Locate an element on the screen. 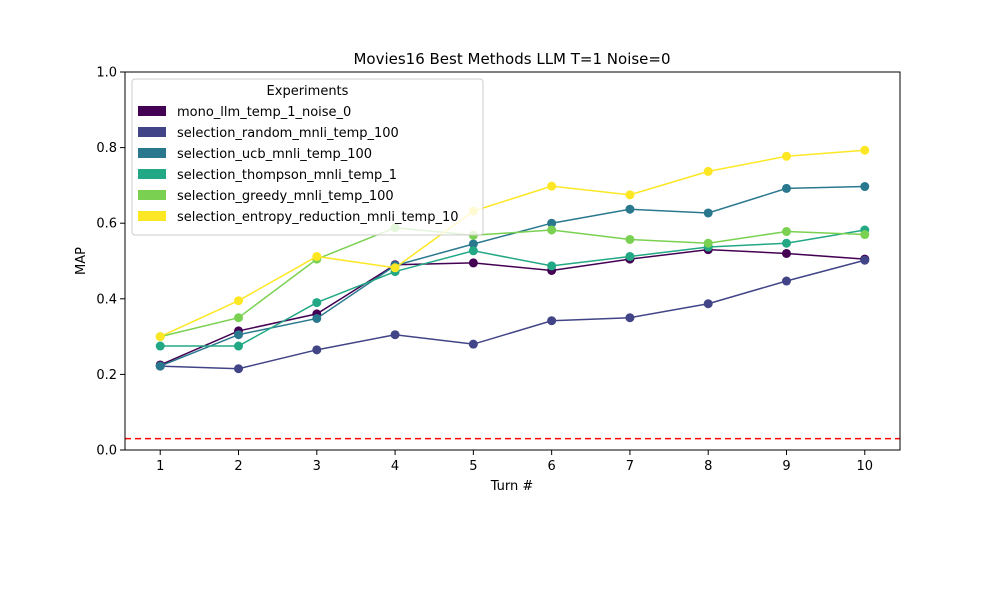  x-tick-label: 6 is located at coordinates (552, 466).